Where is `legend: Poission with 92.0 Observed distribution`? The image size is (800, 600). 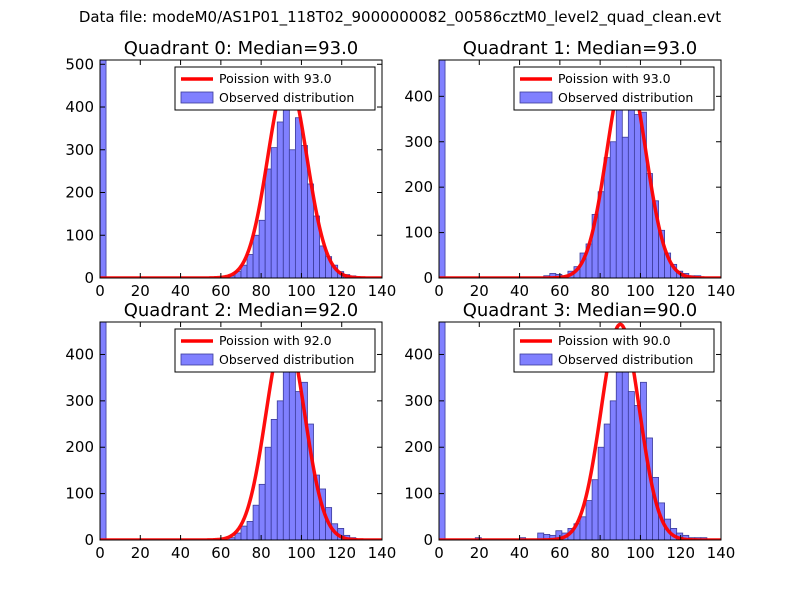
legend: Poission with 92.0 Observed distribution is located at coordinates (275, 350).